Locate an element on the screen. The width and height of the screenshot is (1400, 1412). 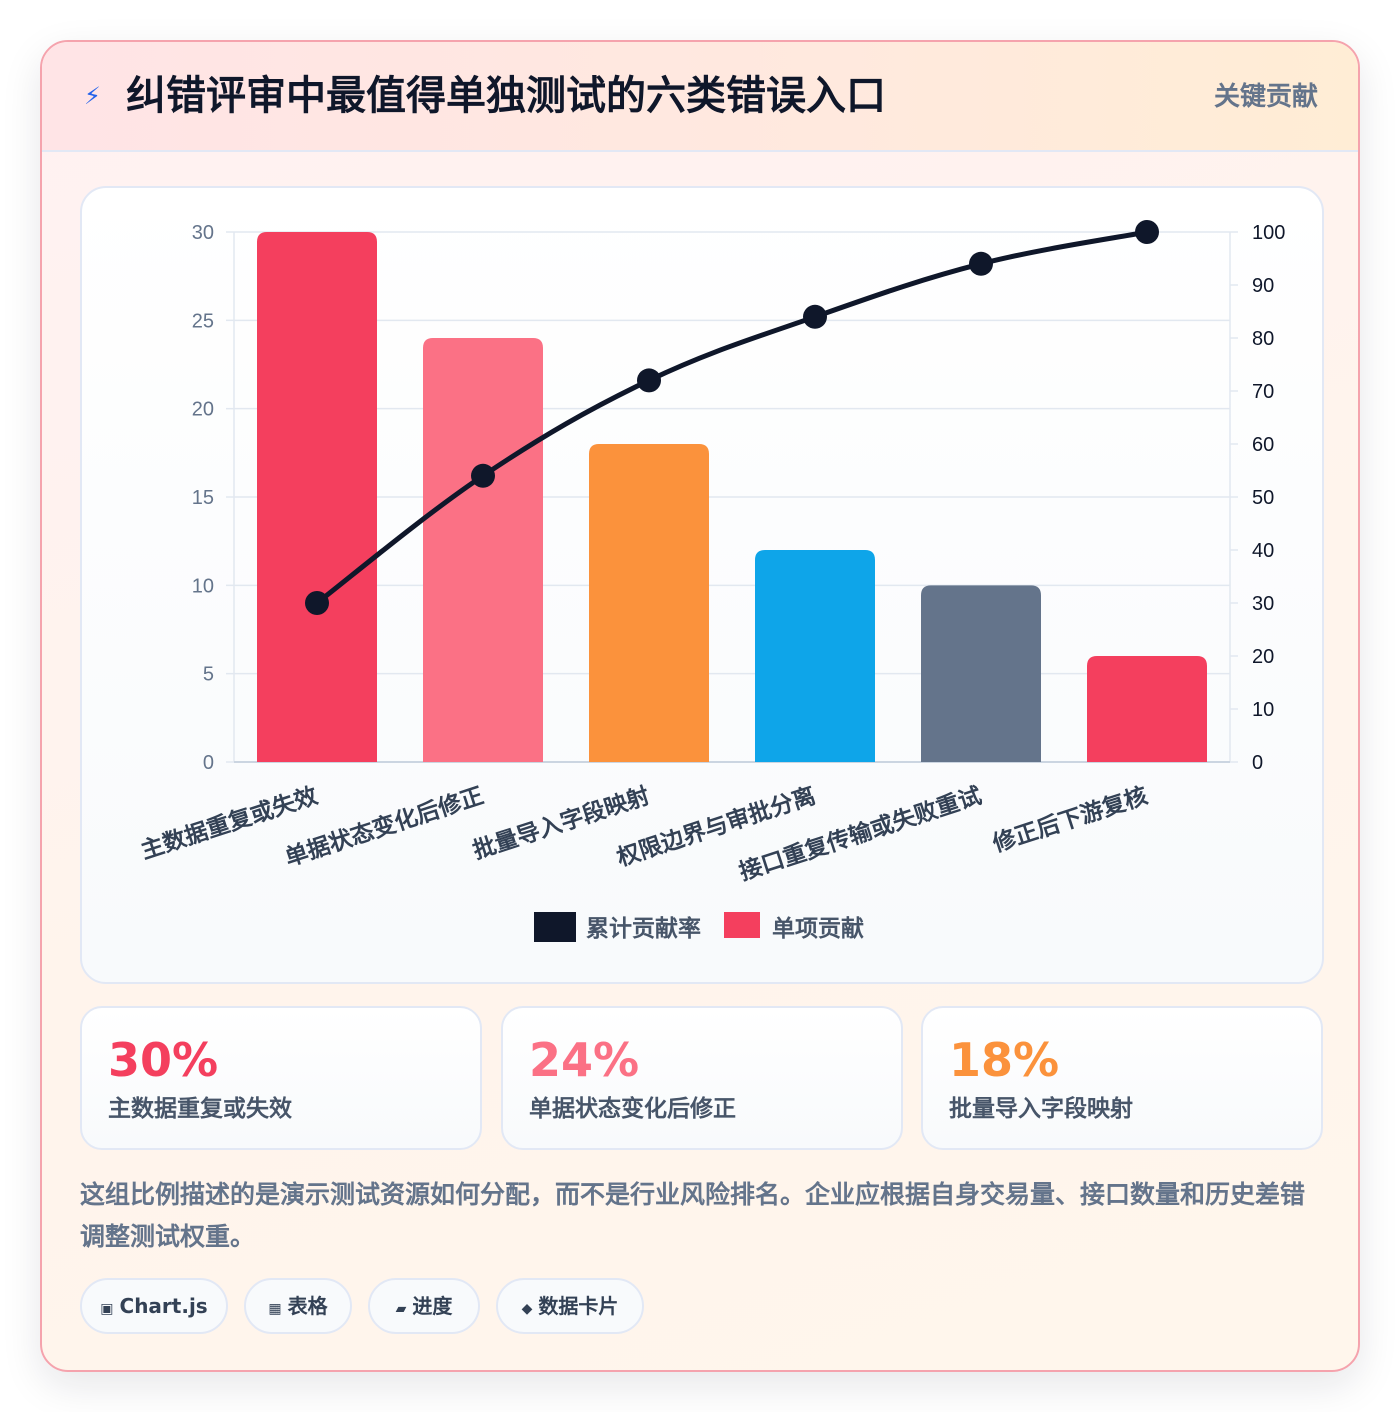
right-tick-label: 20 is located at coordinates (1263, 657).